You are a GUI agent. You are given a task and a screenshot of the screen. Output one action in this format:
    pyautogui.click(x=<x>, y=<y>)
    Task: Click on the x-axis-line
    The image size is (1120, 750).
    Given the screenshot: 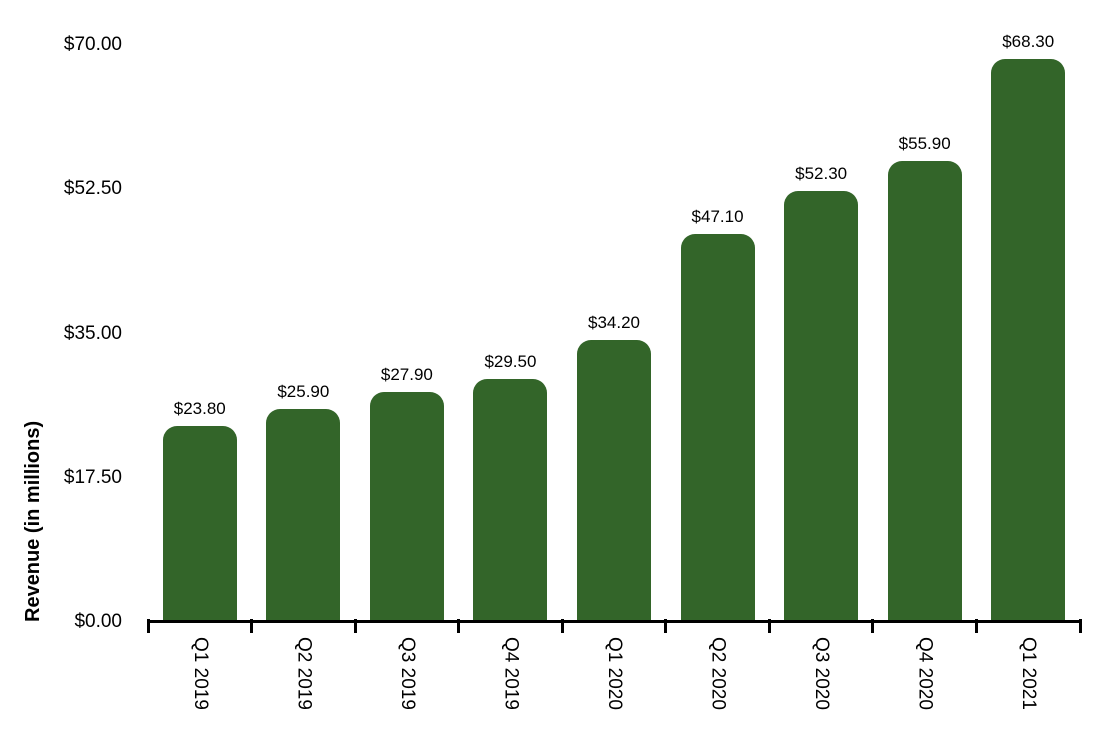 What is the action you would take?
    pyautogui.click(x=614, y=621)
    